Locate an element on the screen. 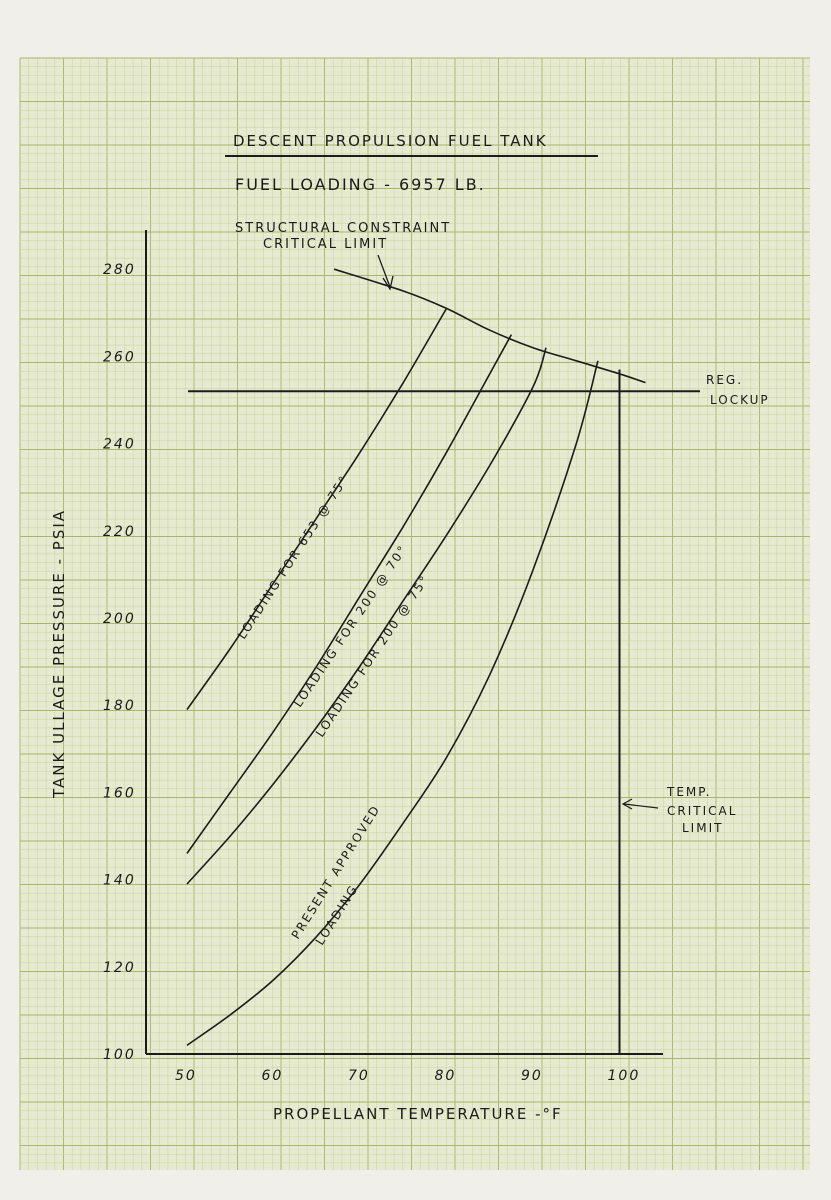 Image resolution: width=831 pixels, height=1200 pixels. structural-arrow is located at coordinates (384, 271).